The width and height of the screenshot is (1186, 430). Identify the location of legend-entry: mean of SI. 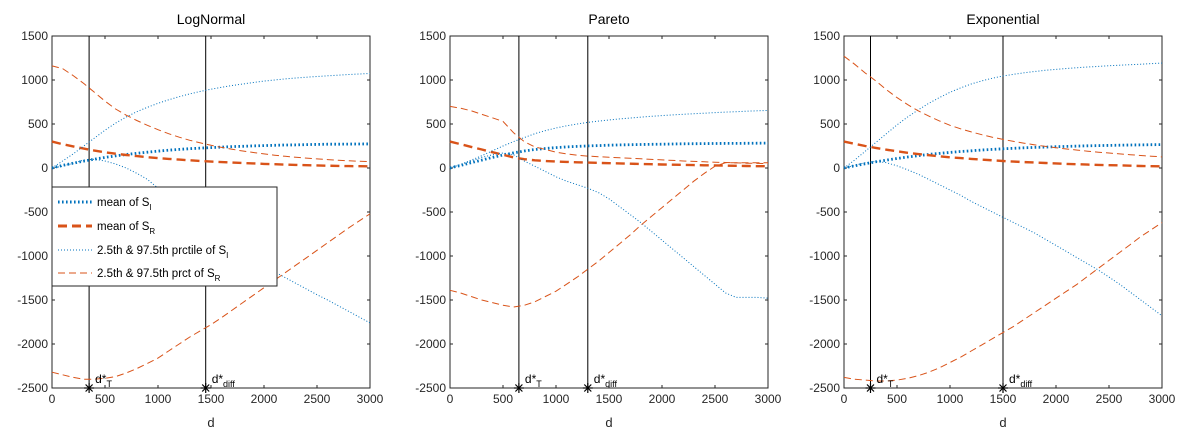
(105, 204).